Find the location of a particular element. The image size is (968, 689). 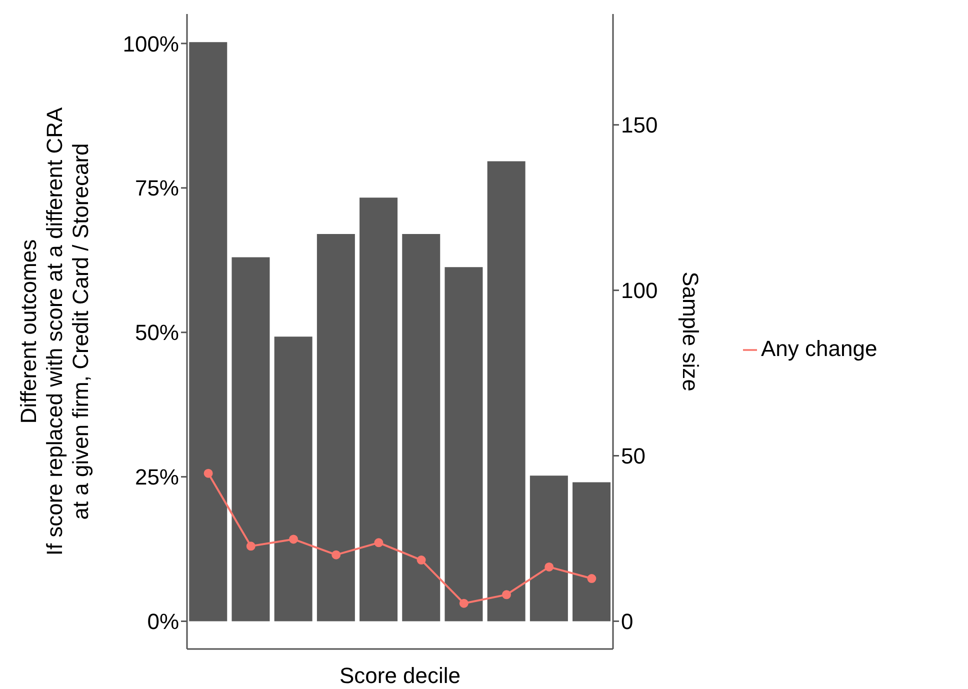

y2-tick-label: 100 is located at coordinates (639, 291).